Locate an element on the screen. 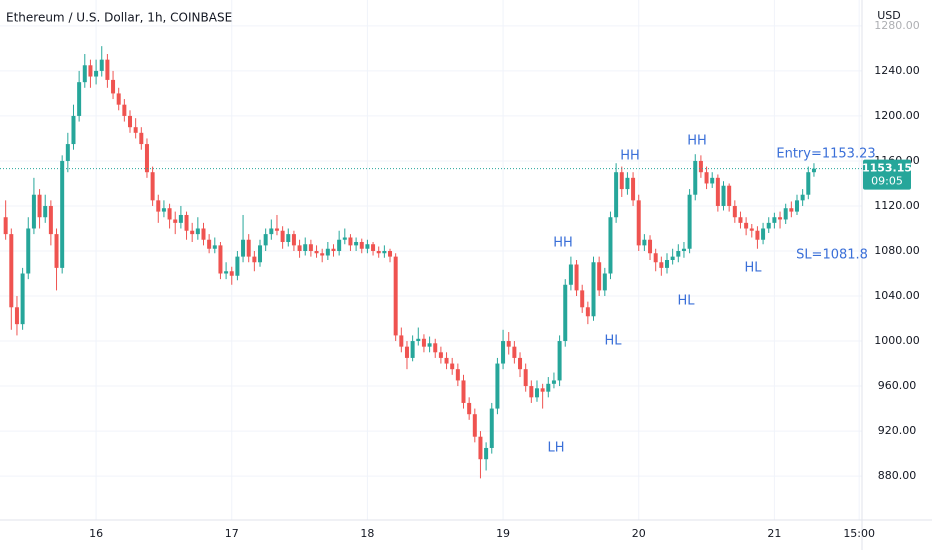 The height and width of the screenshot is (554, 932). y-tick-label: 1120.00 is located at coordinates (897, 205).